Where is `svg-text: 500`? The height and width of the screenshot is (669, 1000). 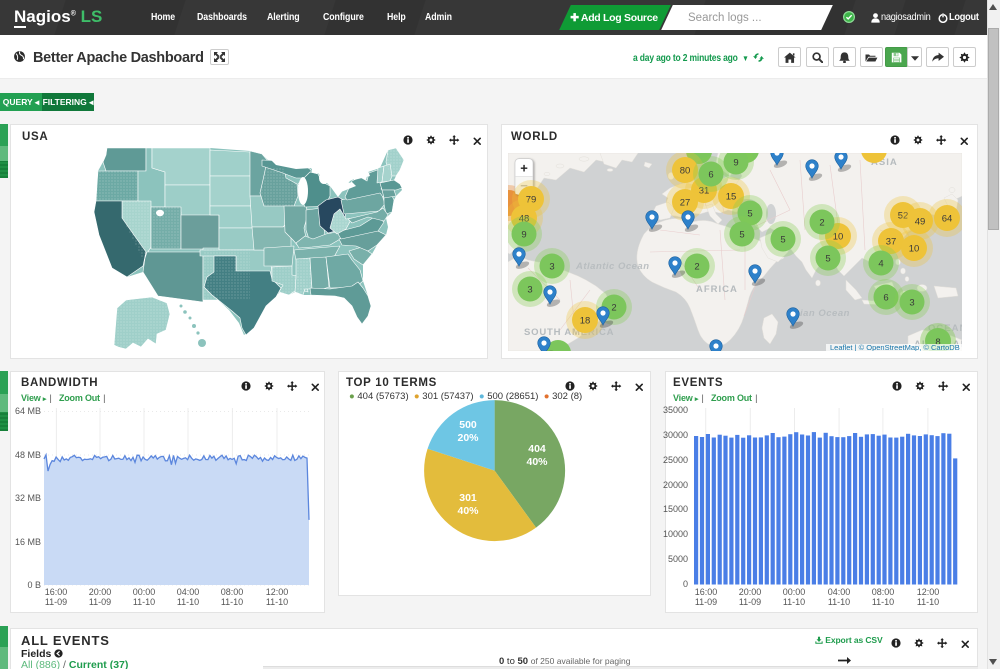
svg-text: 500 is located at coordinates (468, 425).